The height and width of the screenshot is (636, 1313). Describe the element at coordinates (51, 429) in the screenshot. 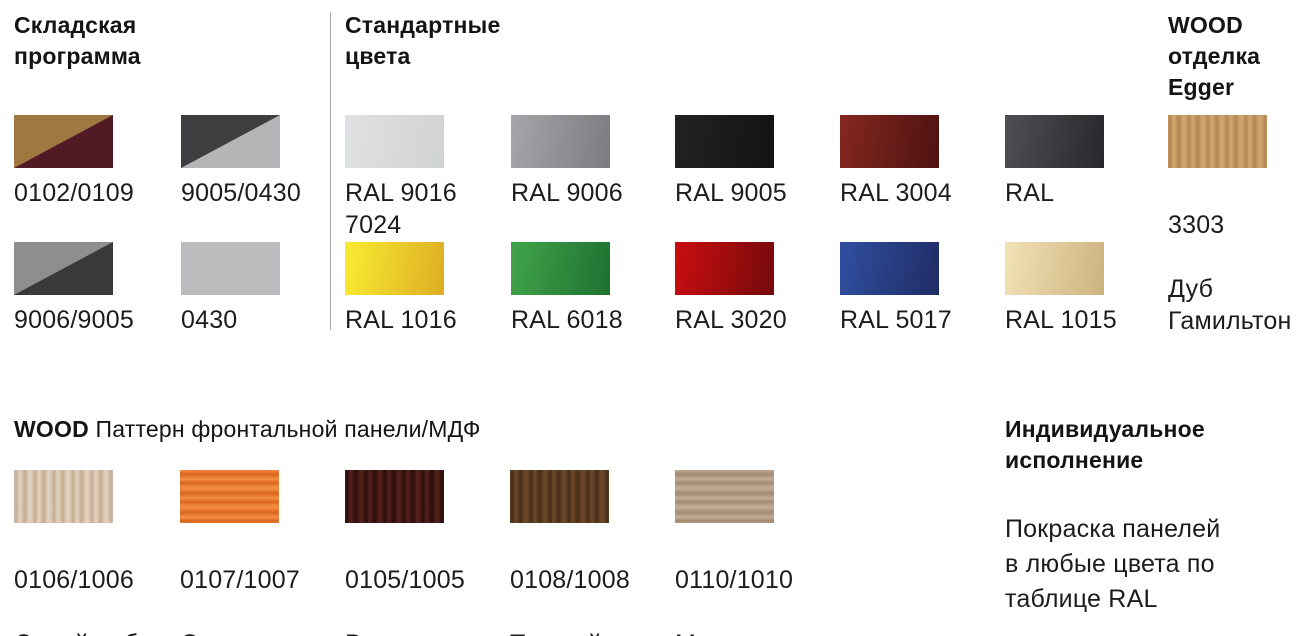

I see `wood-mdf-title-bold: WOOD` at that location.